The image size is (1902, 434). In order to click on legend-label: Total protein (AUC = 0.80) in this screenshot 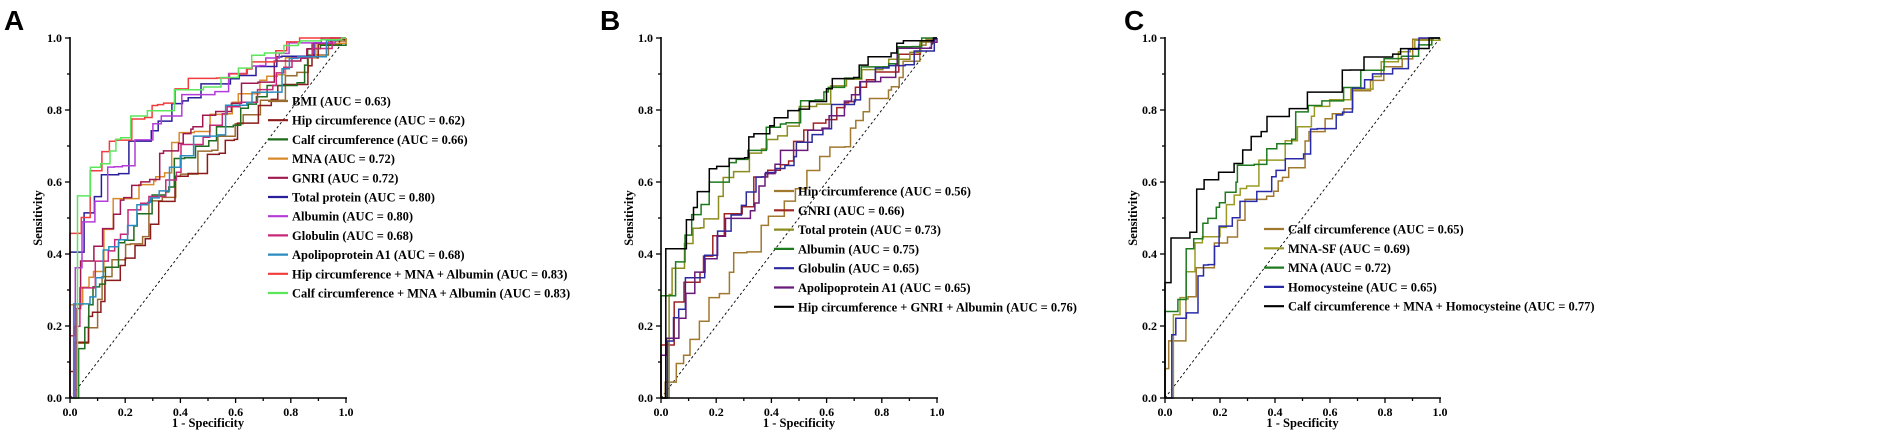, I will do `click(363, 198)`.